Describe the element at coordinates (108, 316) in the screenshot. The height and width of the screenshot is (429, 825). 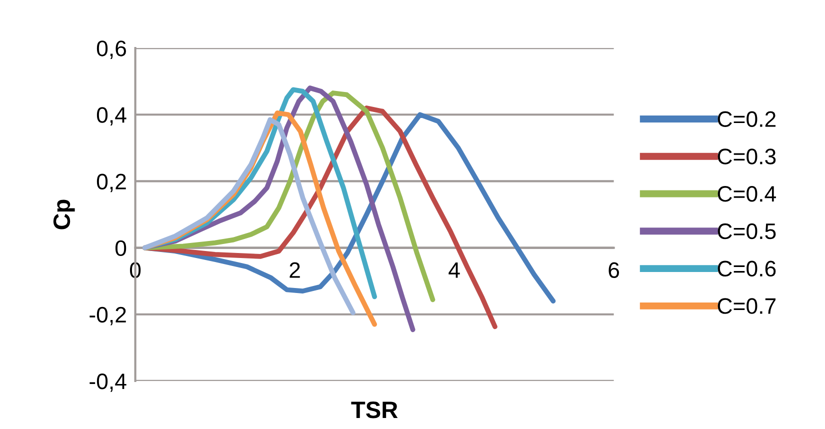
I see `y-tick-label: -0,2` at that location.